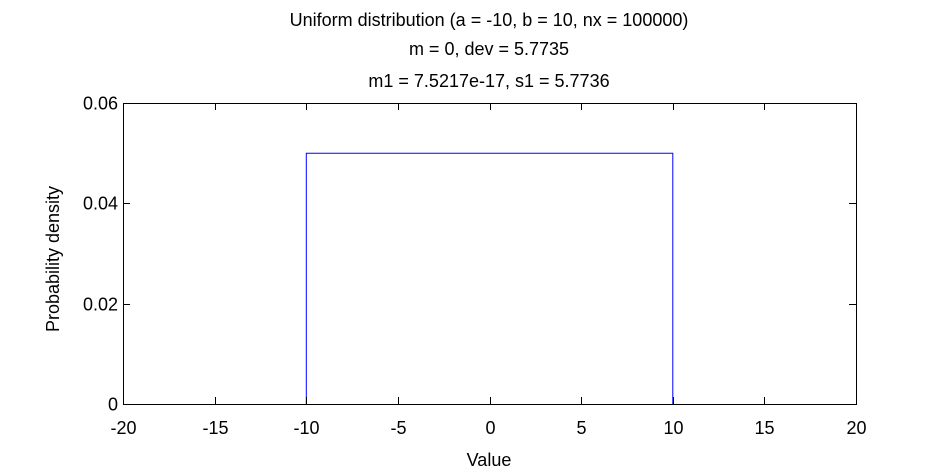 The image size is (946, 473). Describe the element at coordinates (123, 428) in the screenshot. I see `x-tick-label: -20` at that location.